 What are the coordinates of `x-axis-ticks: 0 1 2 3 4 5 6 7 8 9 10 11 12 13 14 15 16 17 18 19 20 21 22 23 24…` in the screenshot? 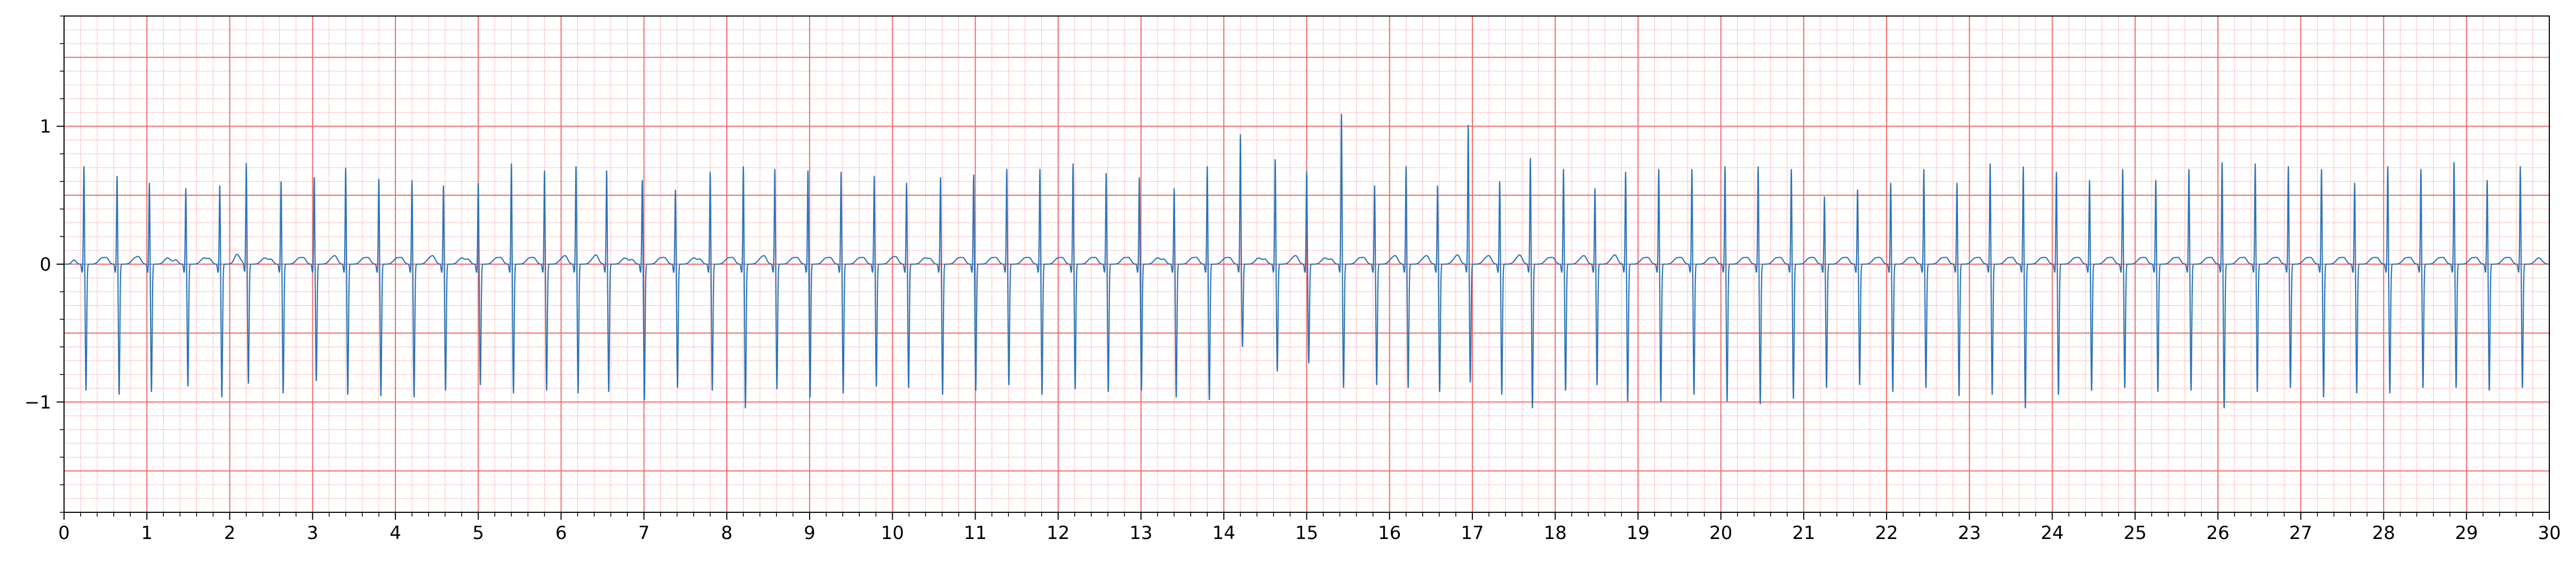 It's located at (1309, 528).